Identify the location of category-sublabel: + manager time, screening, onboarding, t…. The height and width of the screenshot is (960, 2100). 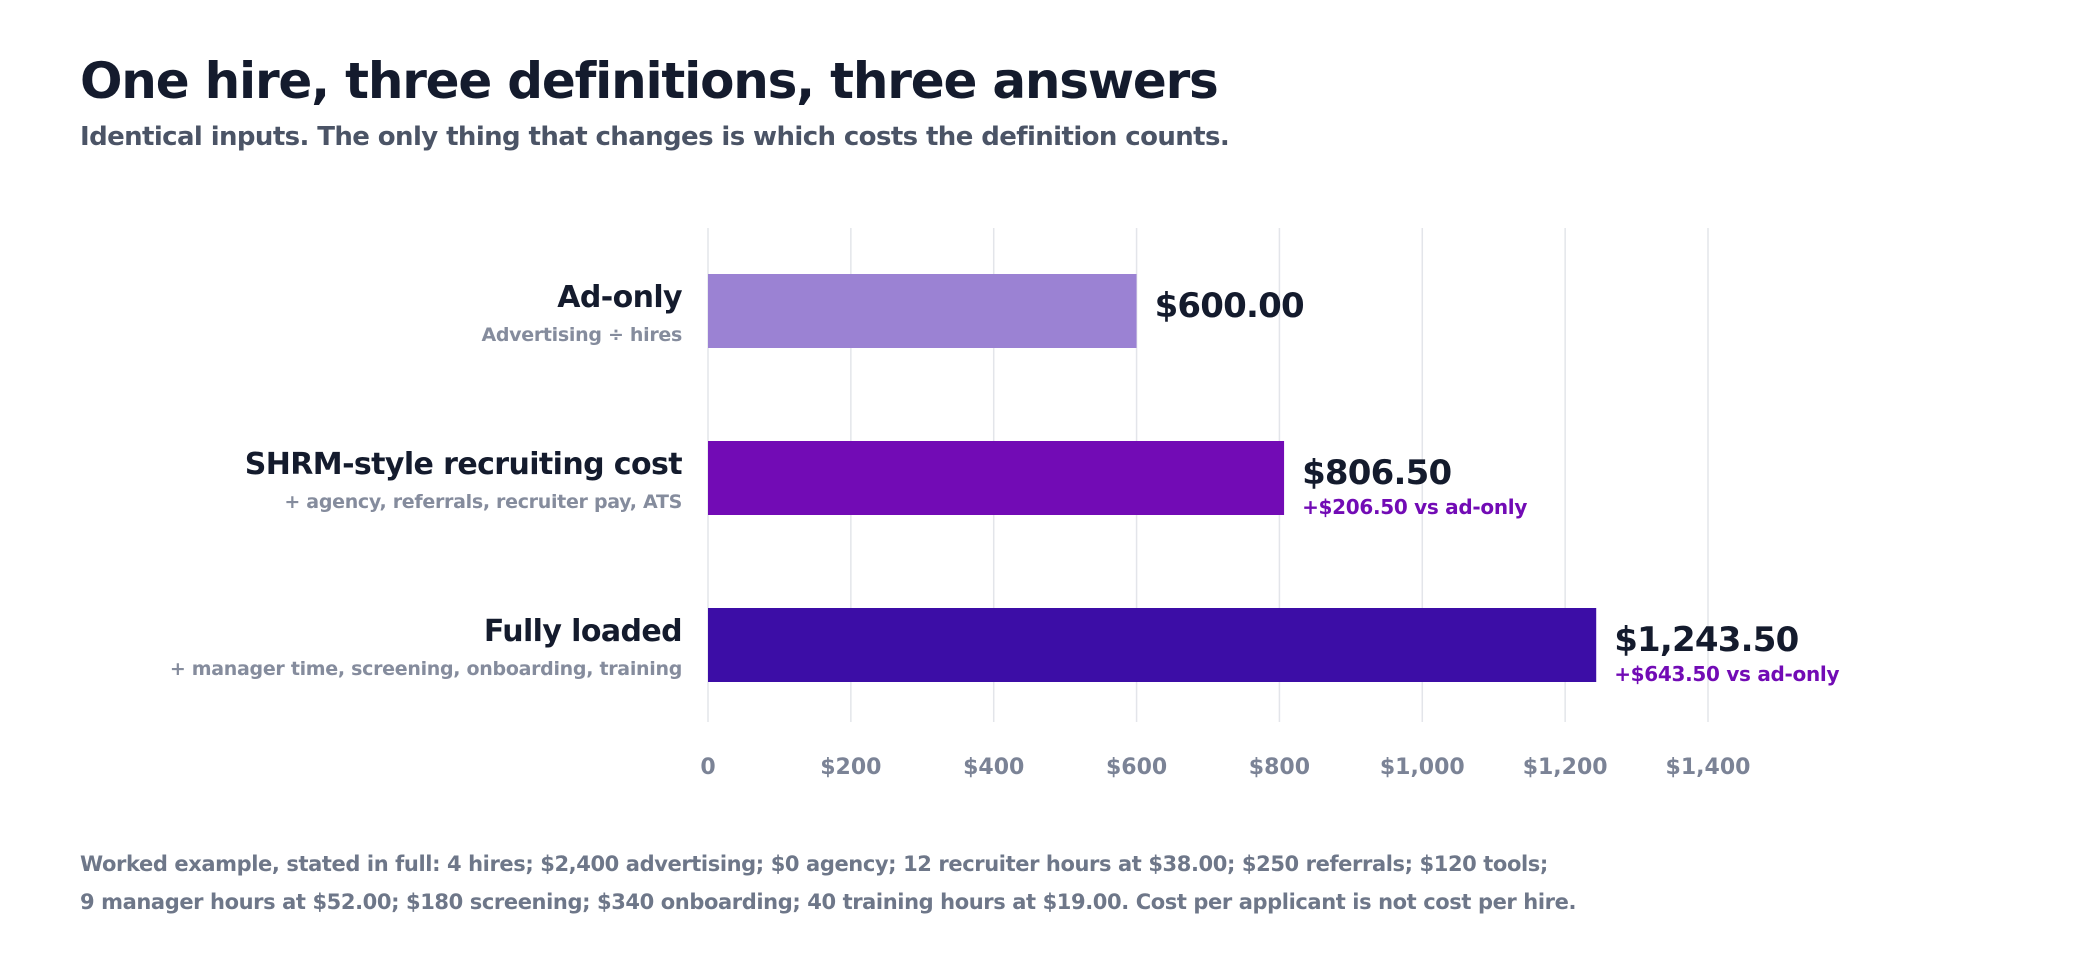
(426, 669).